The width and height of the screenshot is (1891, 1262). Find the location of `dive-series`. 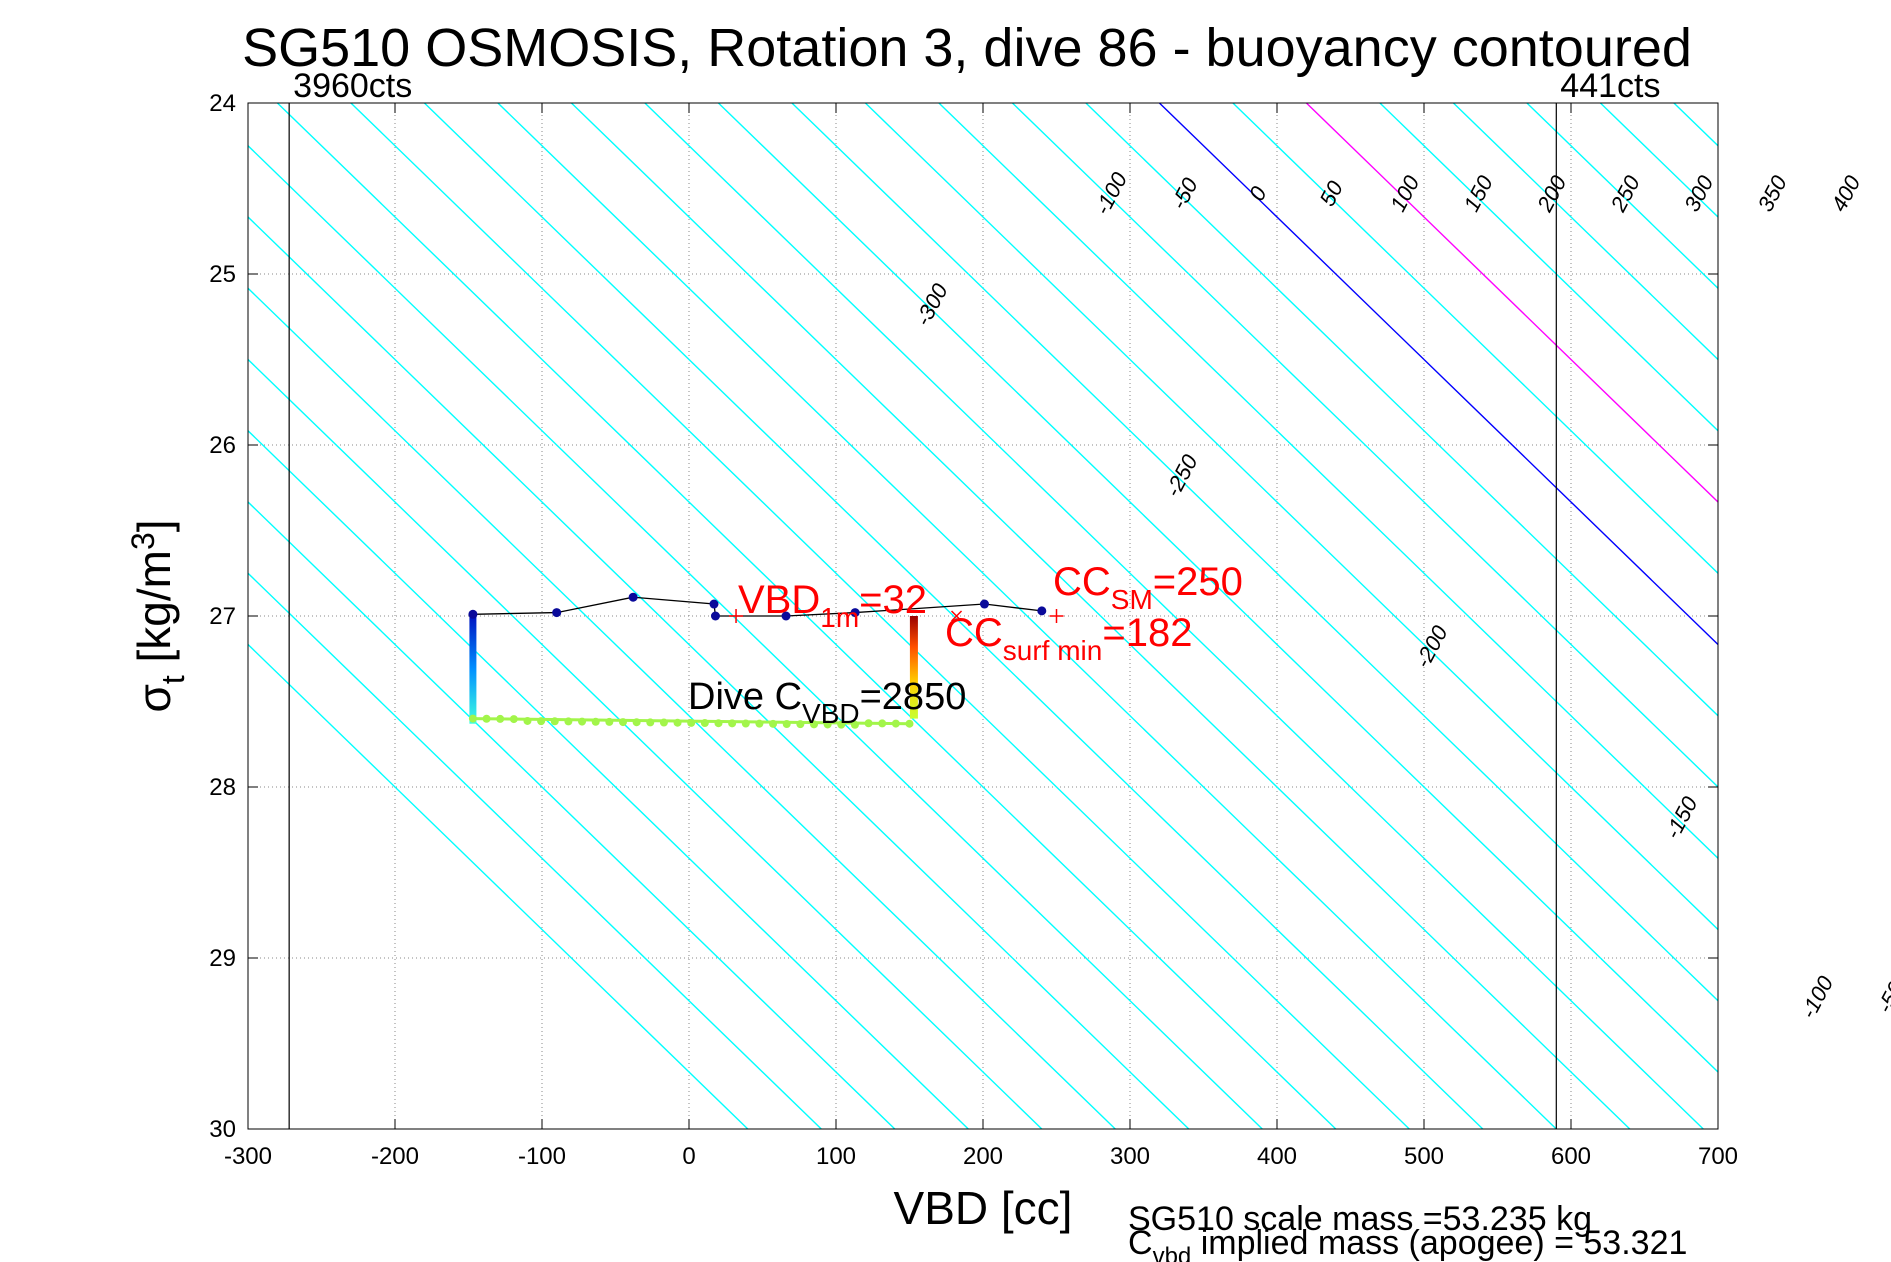

dive-series is located at coordinates (766, 660).